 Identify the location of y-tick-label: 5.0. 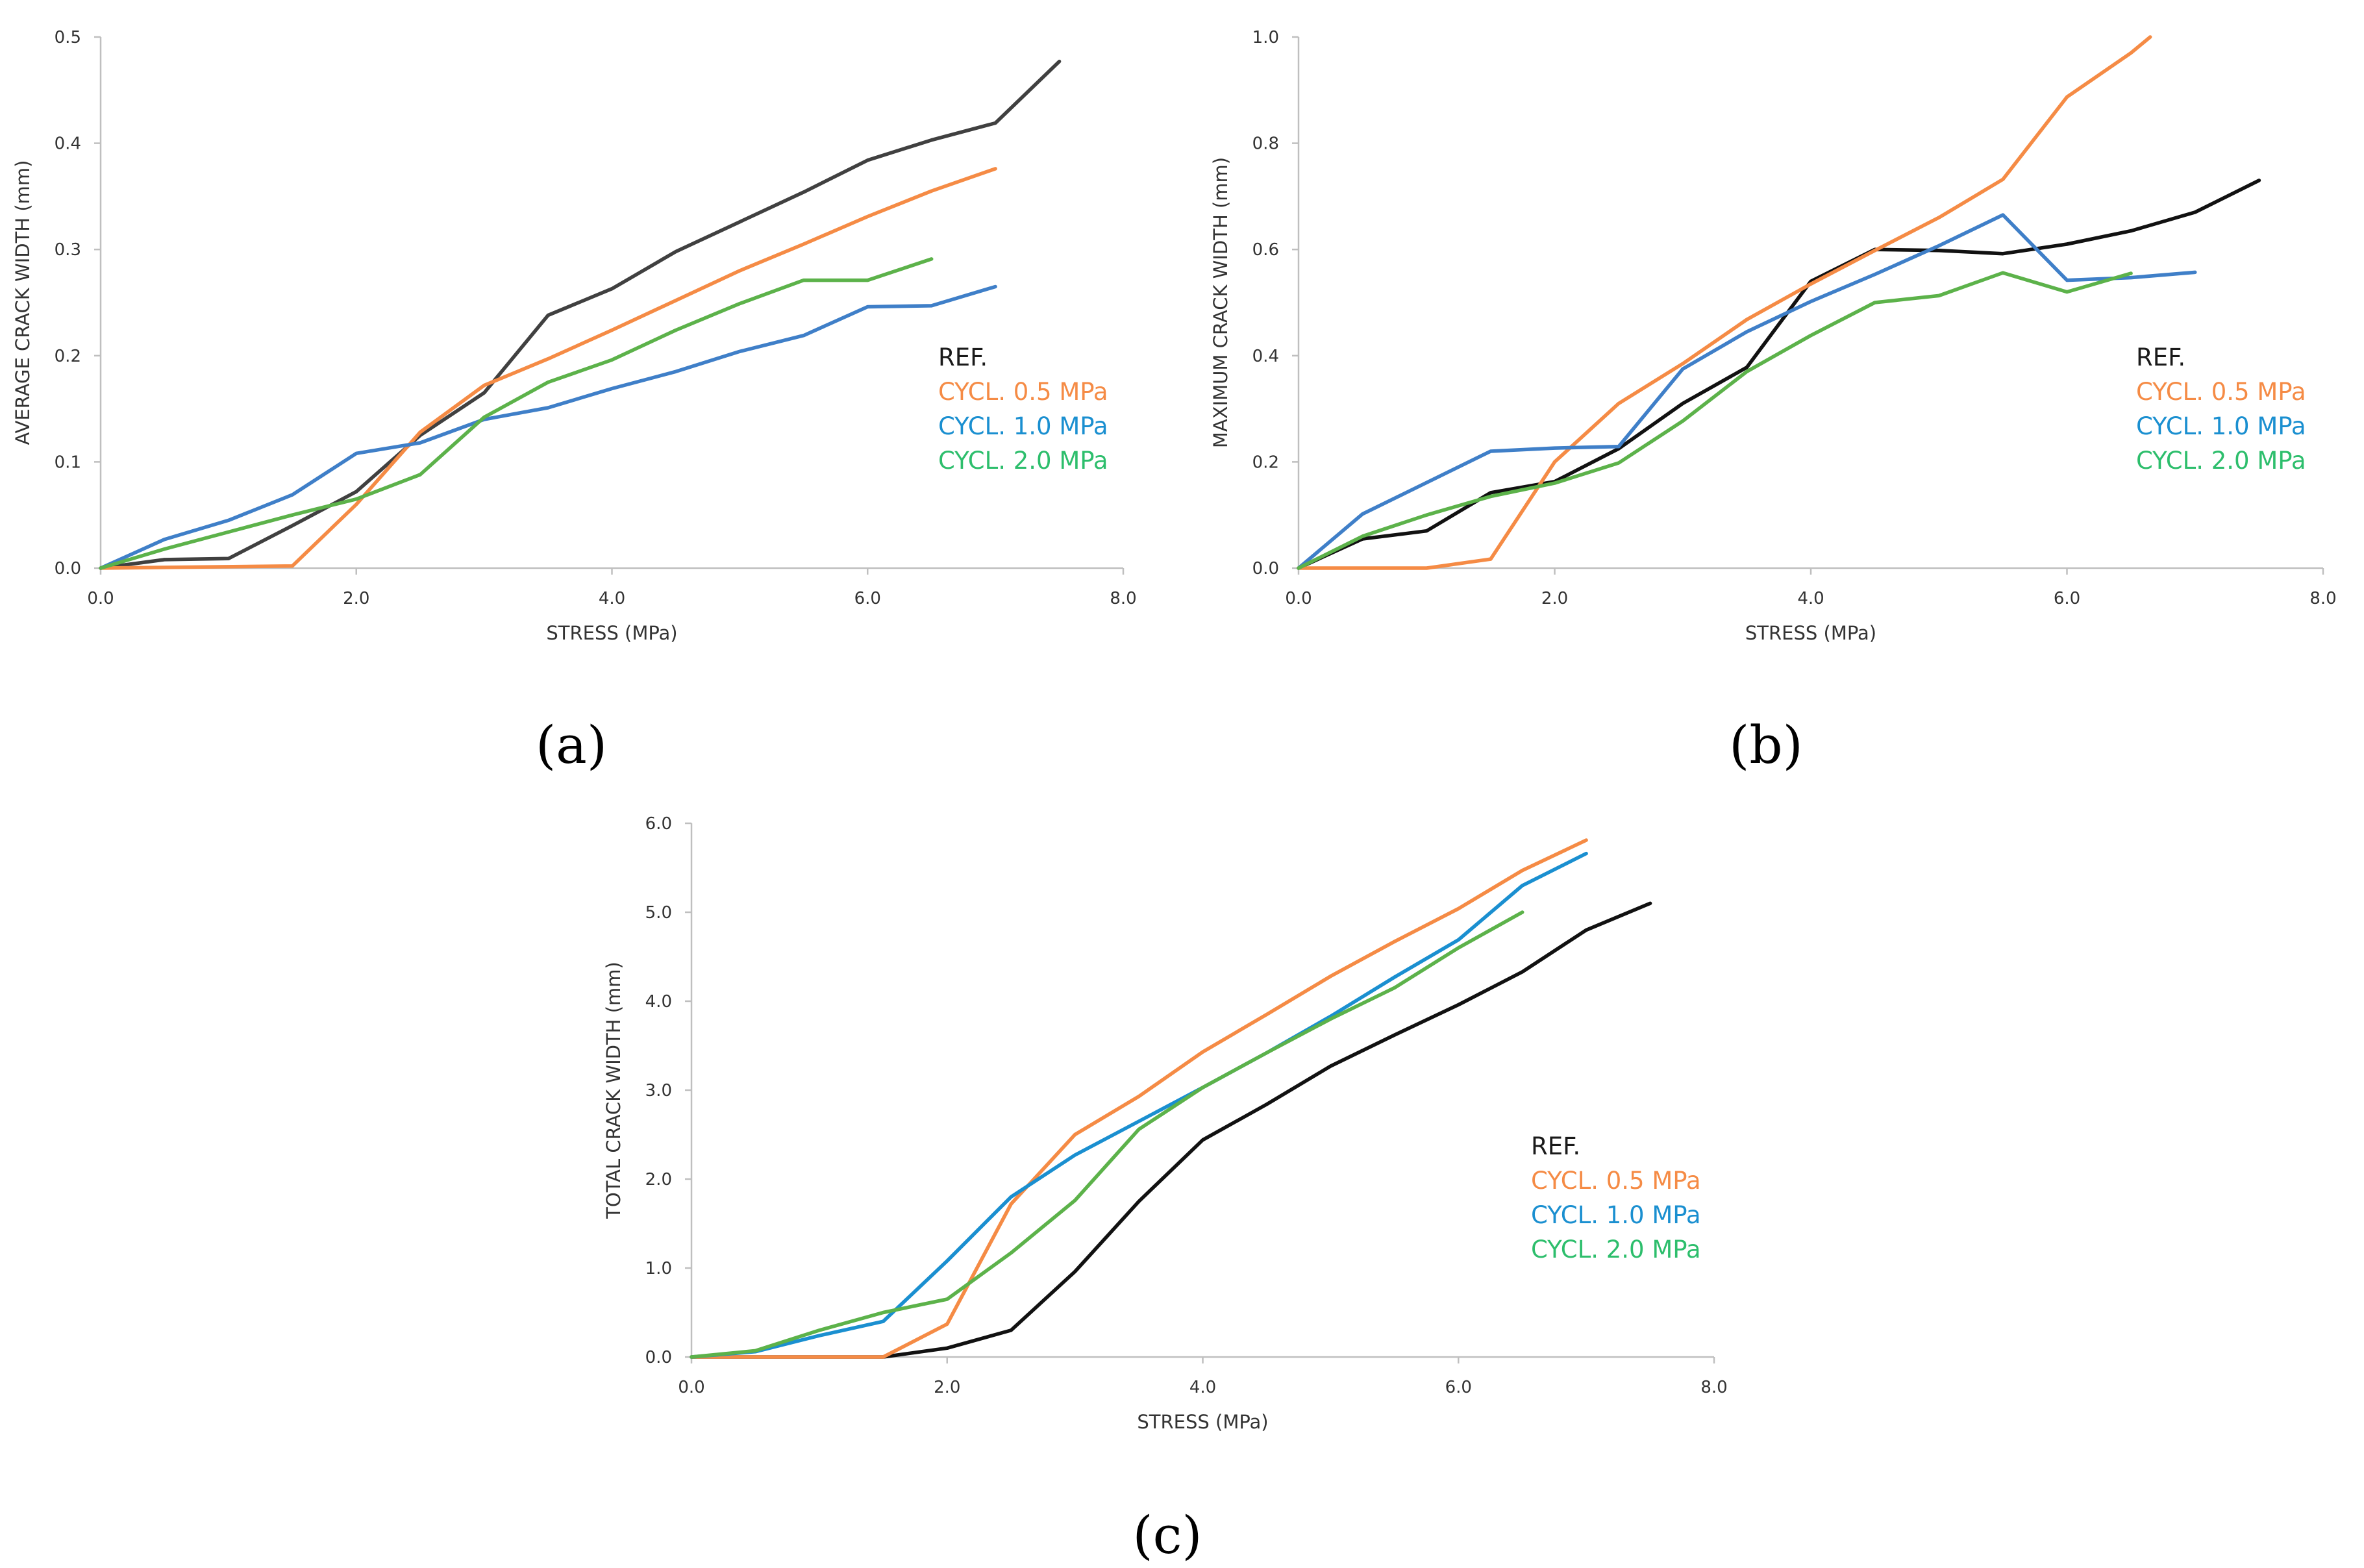
(658, 913).